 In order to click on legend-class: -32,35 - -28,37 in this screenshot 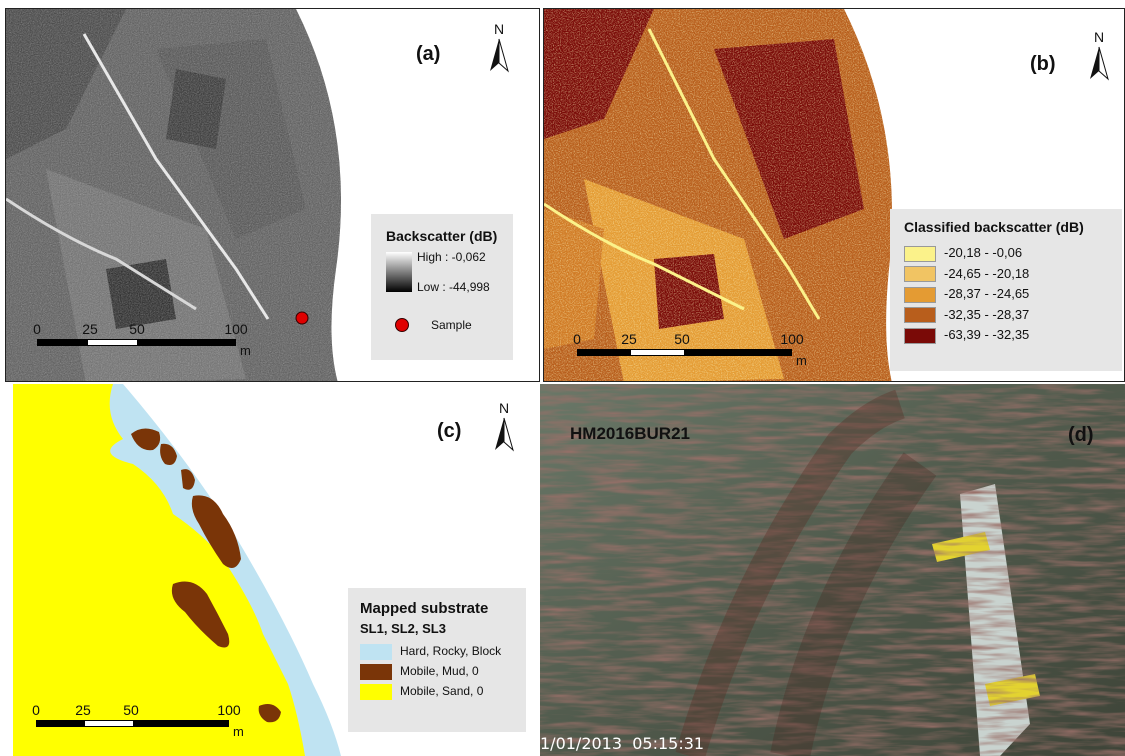, I will do `click(1006, 315)`.